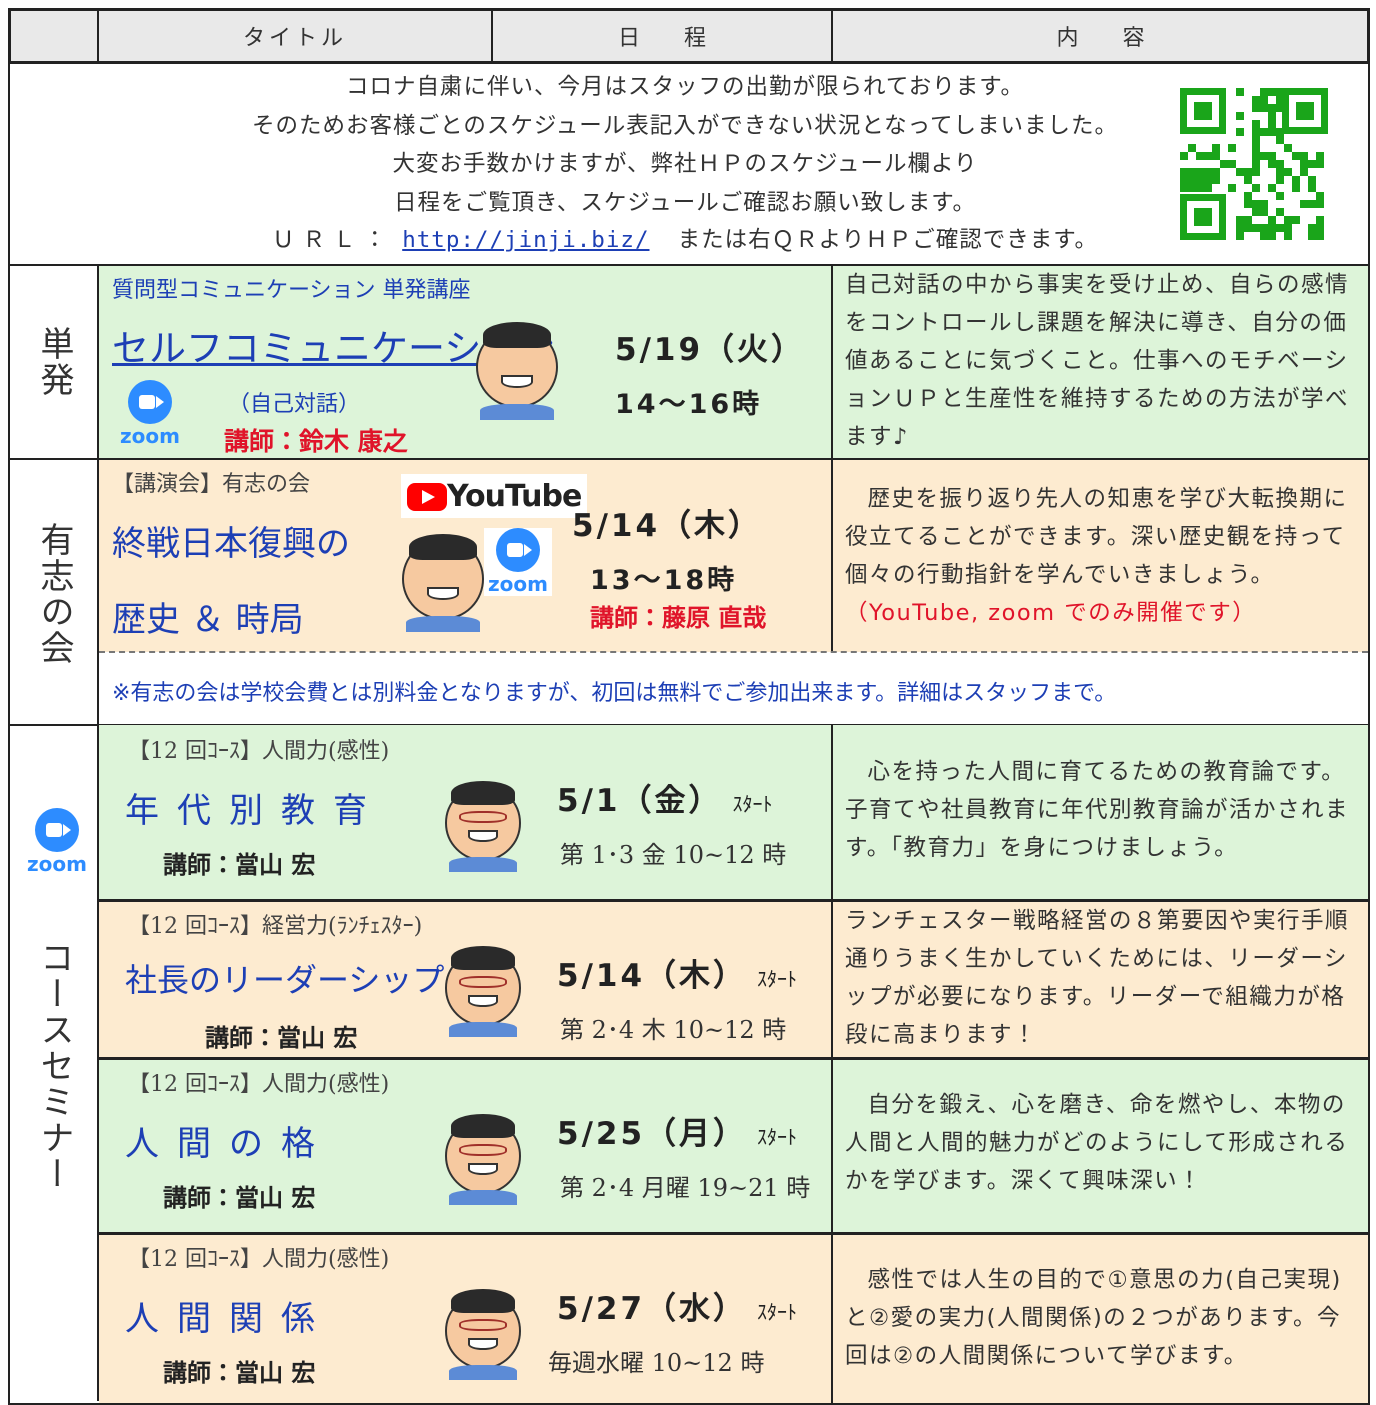 This screenshot has width=1376, height=1405. I want to click on zoom-icon: zoom, so click(518, 562).